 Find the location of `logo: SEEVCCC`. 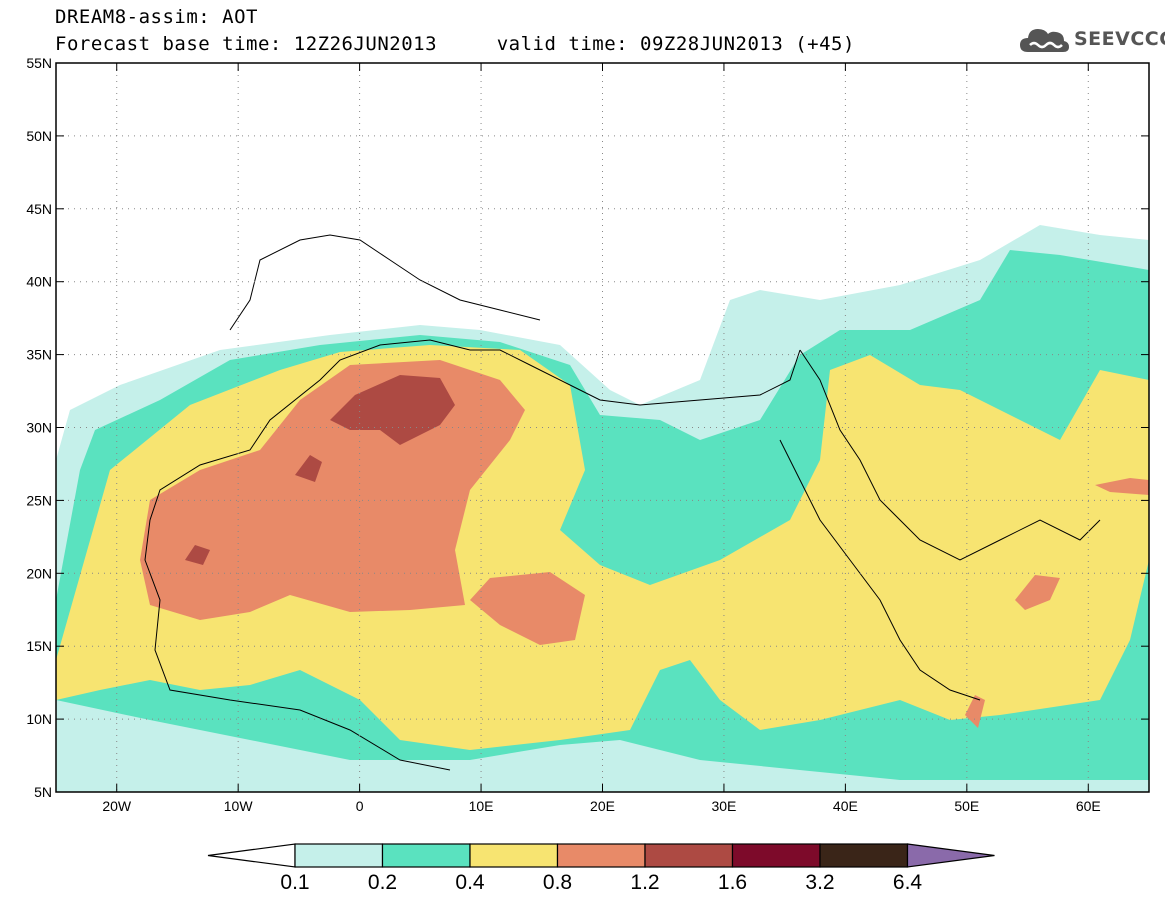

logo: SEEVCCC is located at coordinates (1091, 39).